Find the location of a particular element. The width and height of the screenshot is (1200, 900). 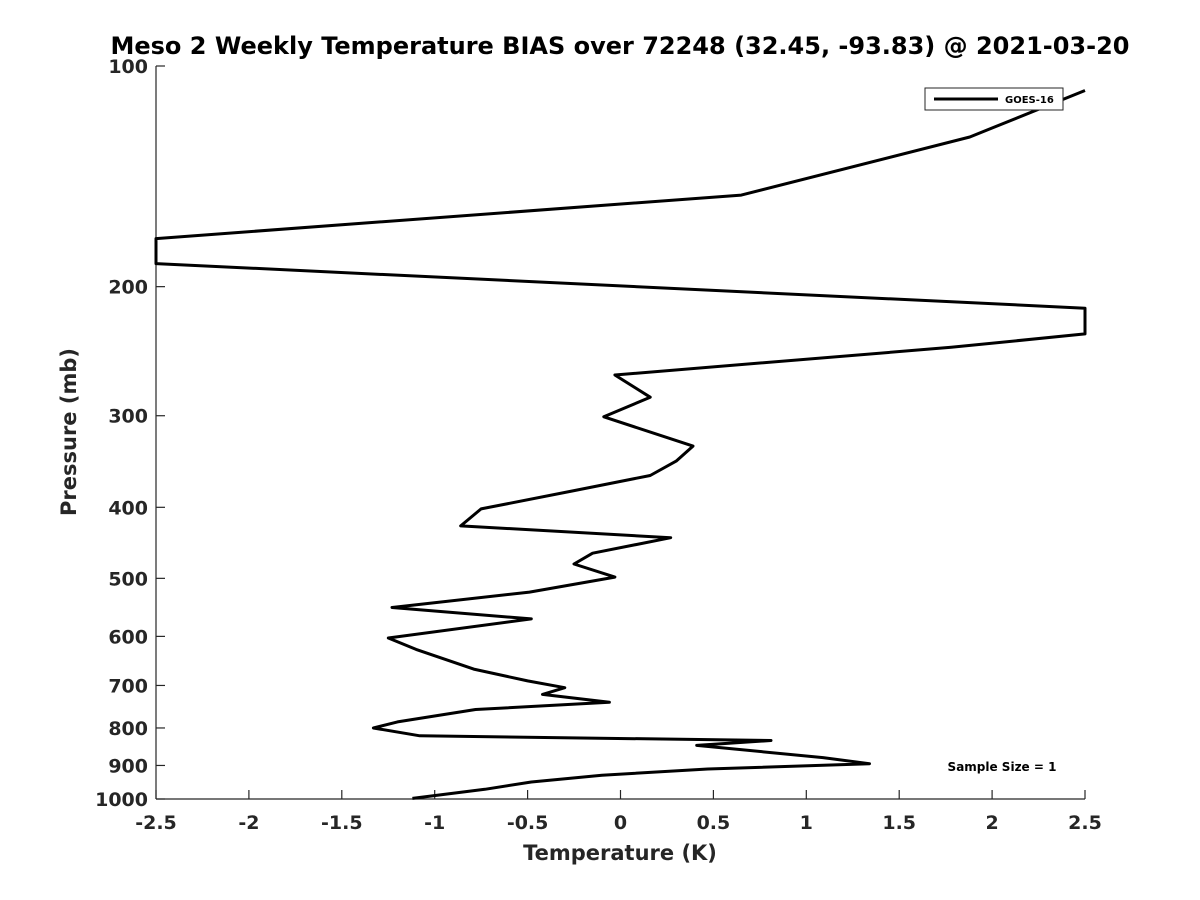

y-axis-label: Pressure (mb) is located at coordinates (69, 432).